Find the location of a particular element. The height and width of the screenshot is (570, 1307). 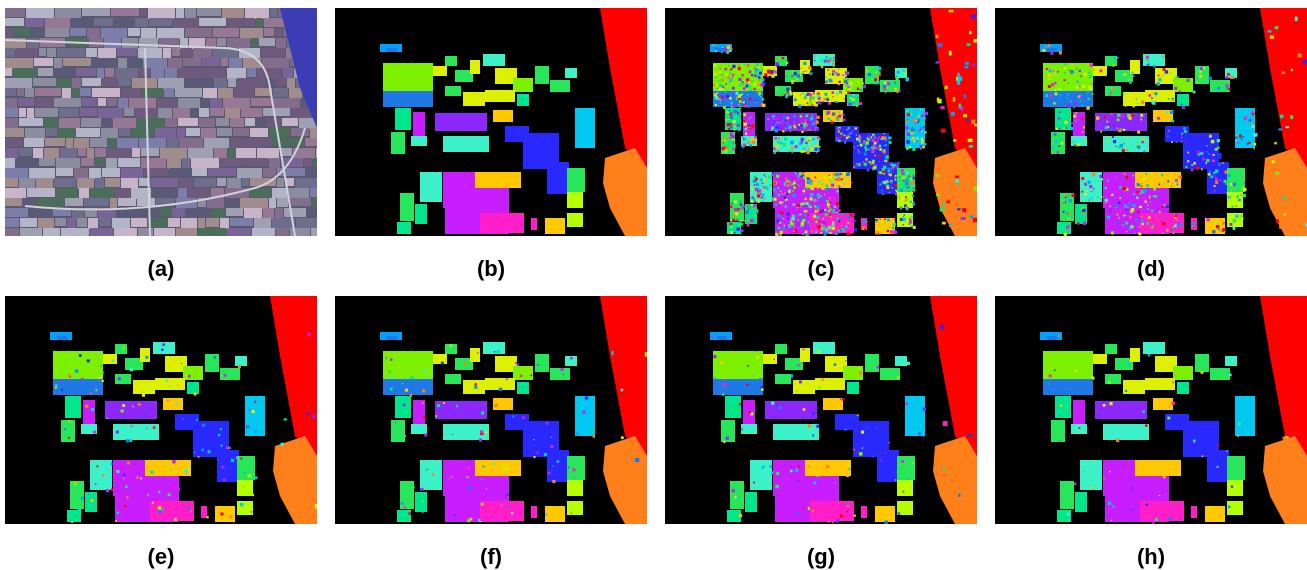

urban-region is located at coordinates (955, 480).